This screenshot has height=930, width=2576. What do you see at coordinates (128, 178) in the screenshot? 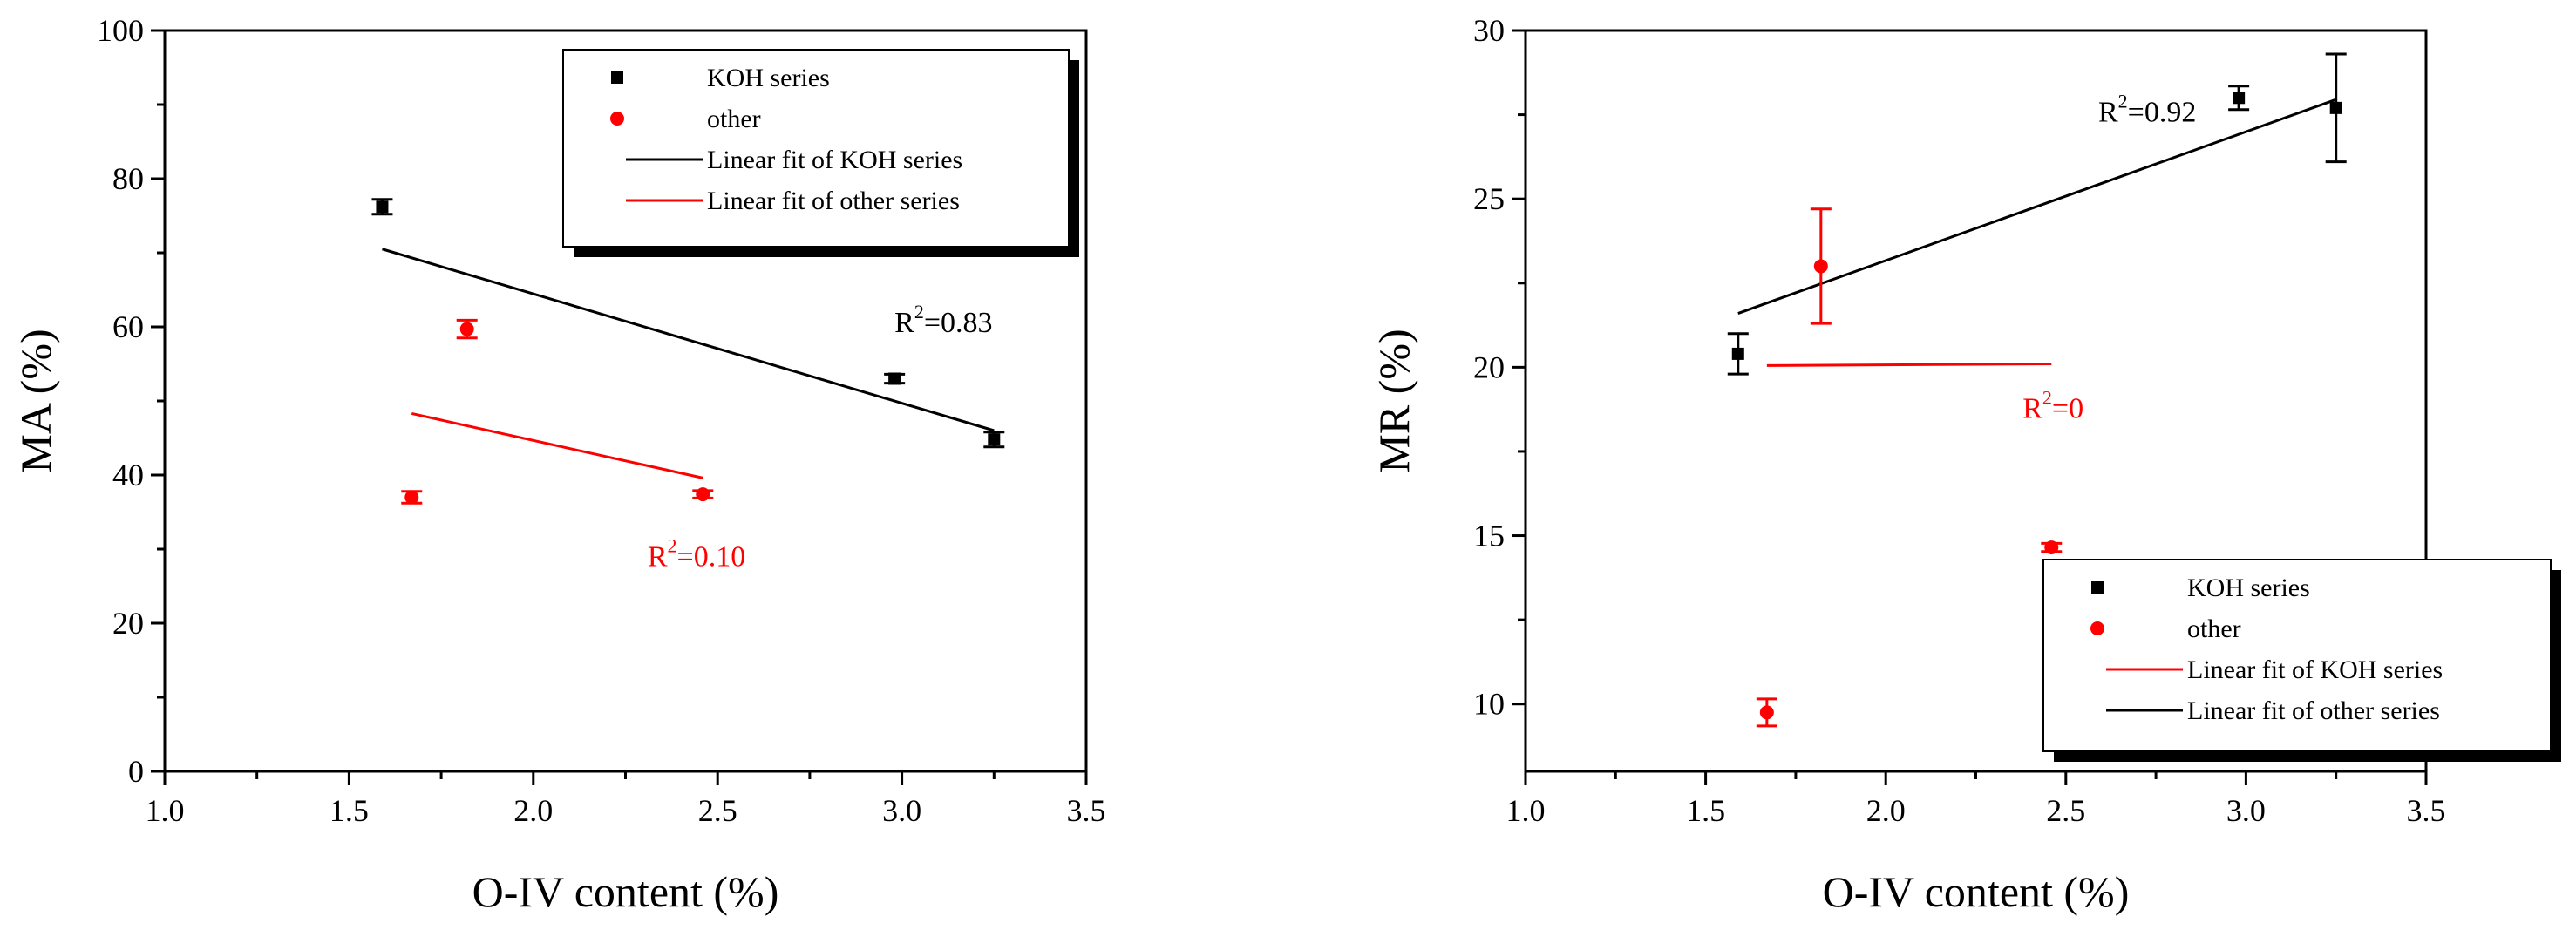
I see `y-tick-label: 80` at bounding box center [128, 178].